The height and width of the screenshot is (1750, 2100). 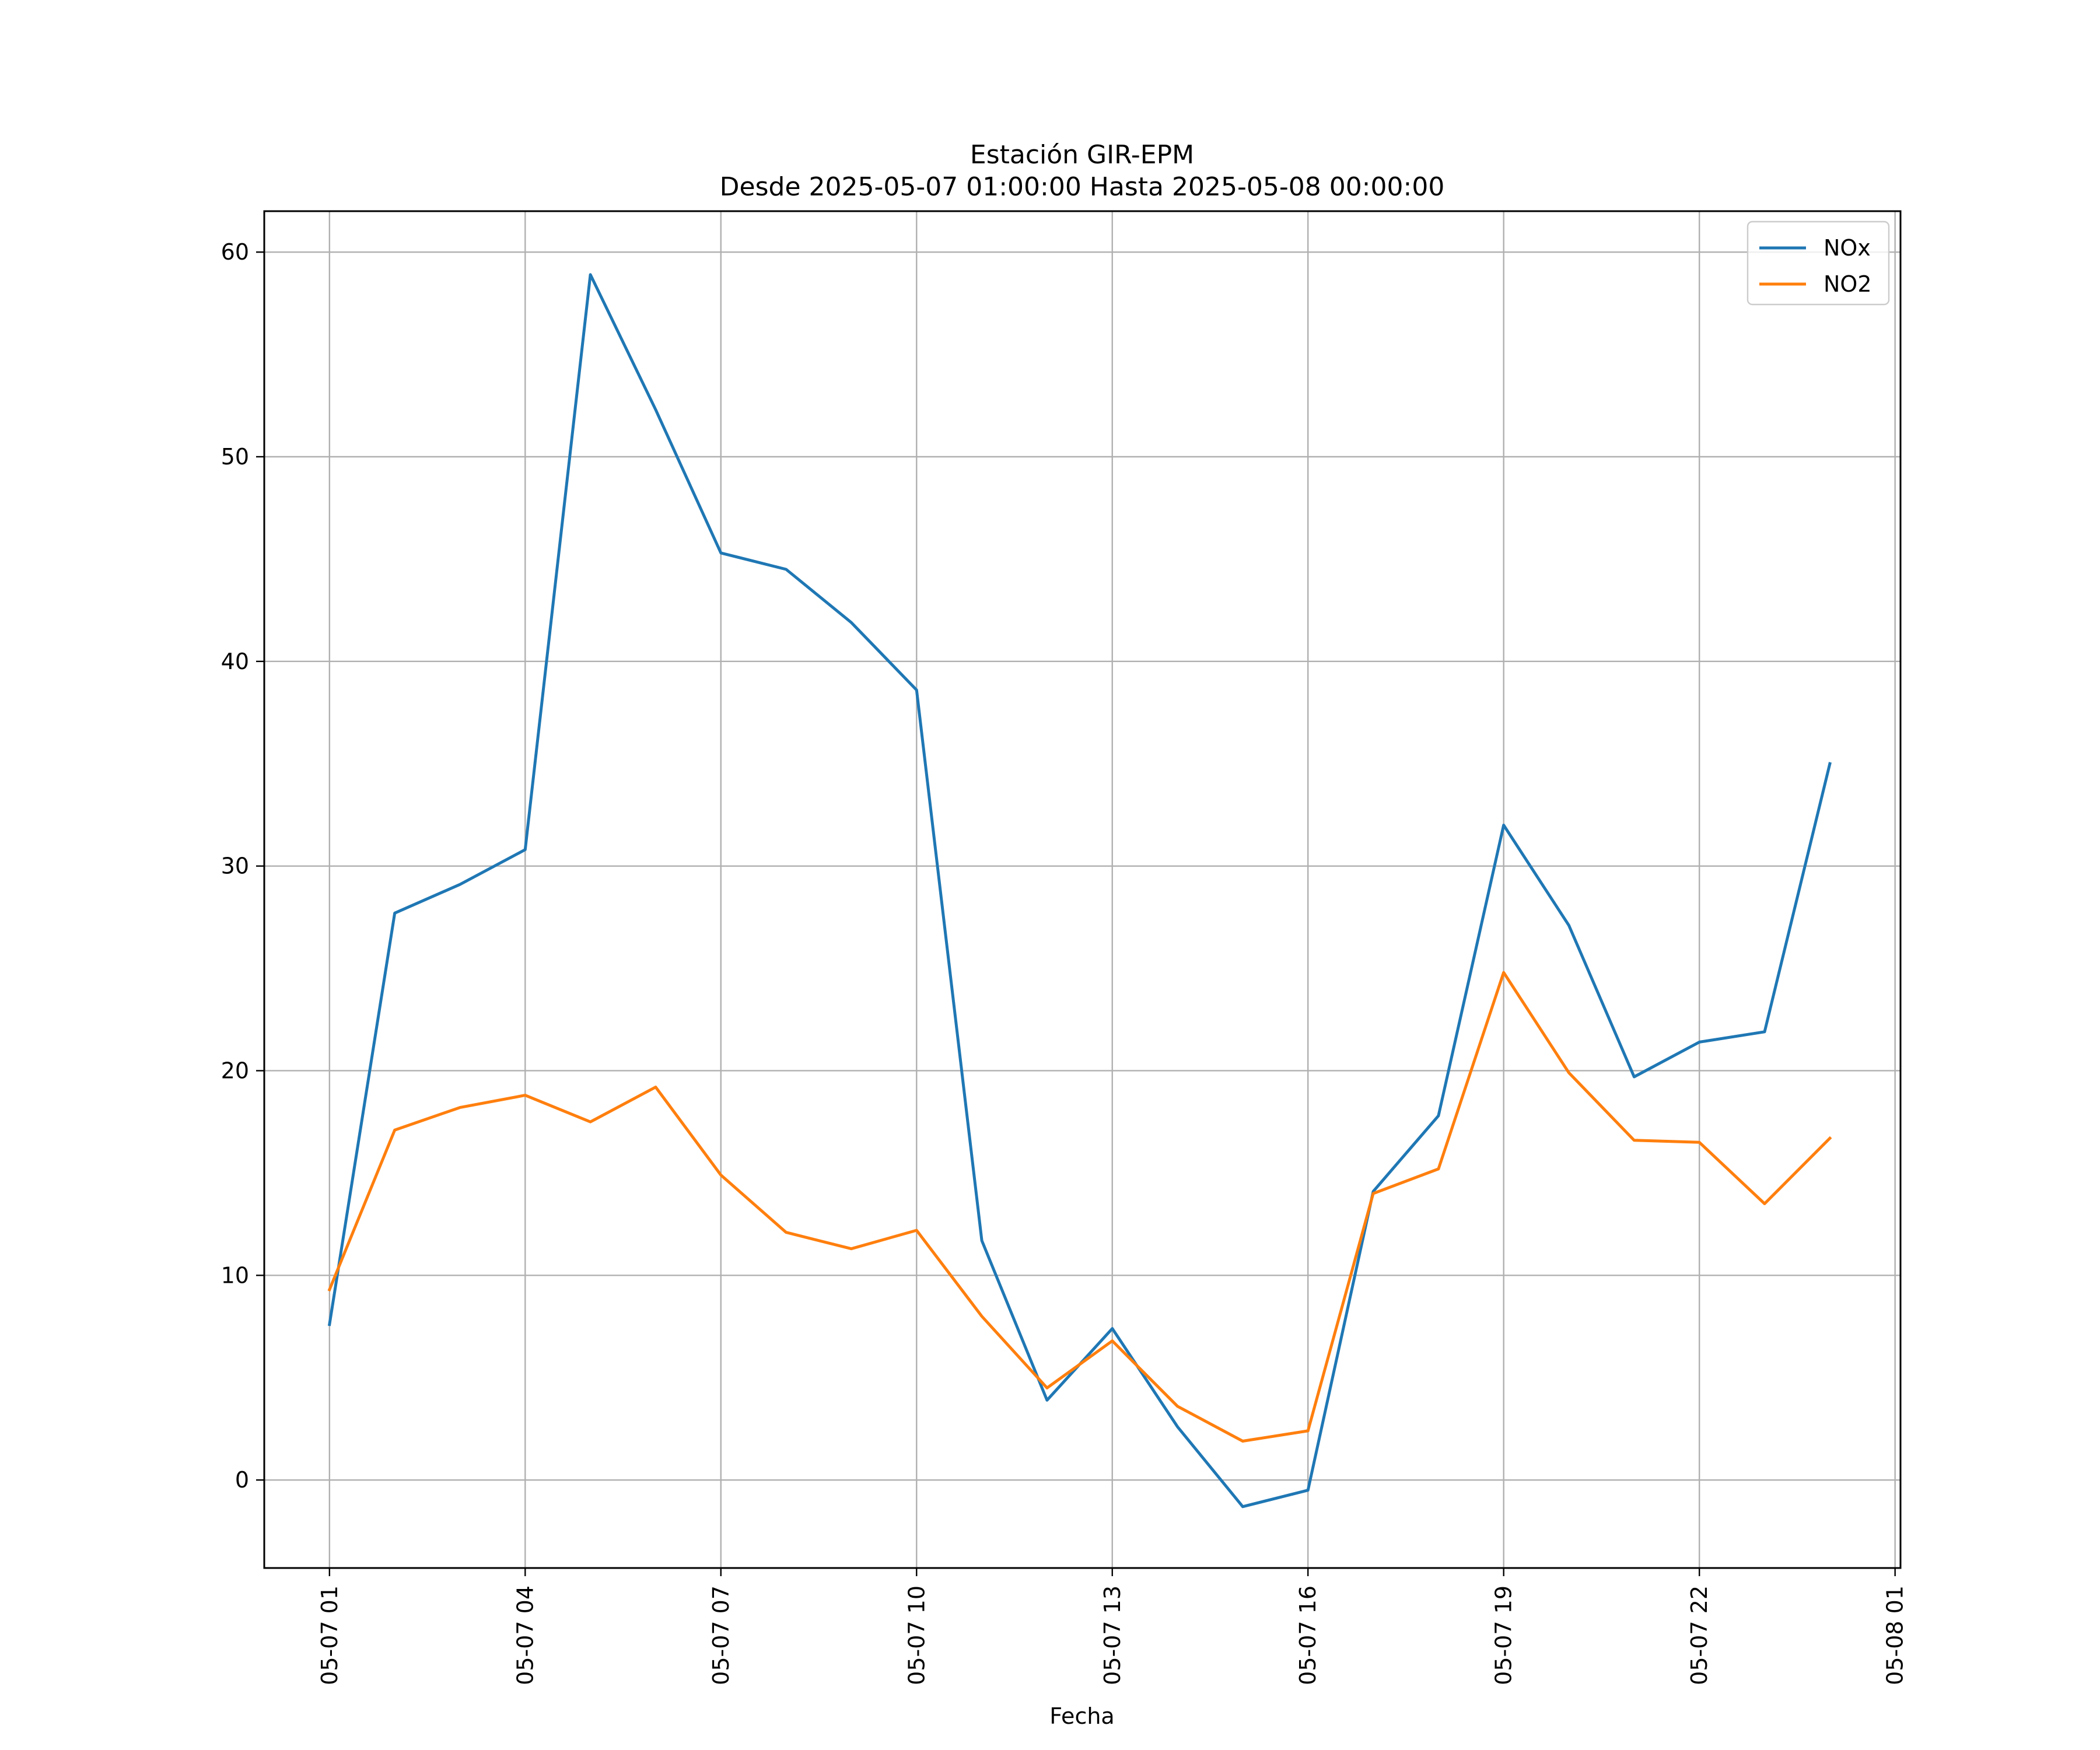 What do you see at coordinates (1308, 1636) in the screenshot?
I see `x-tick-label: 05-07 16` at bounding box center [1308, 1636].